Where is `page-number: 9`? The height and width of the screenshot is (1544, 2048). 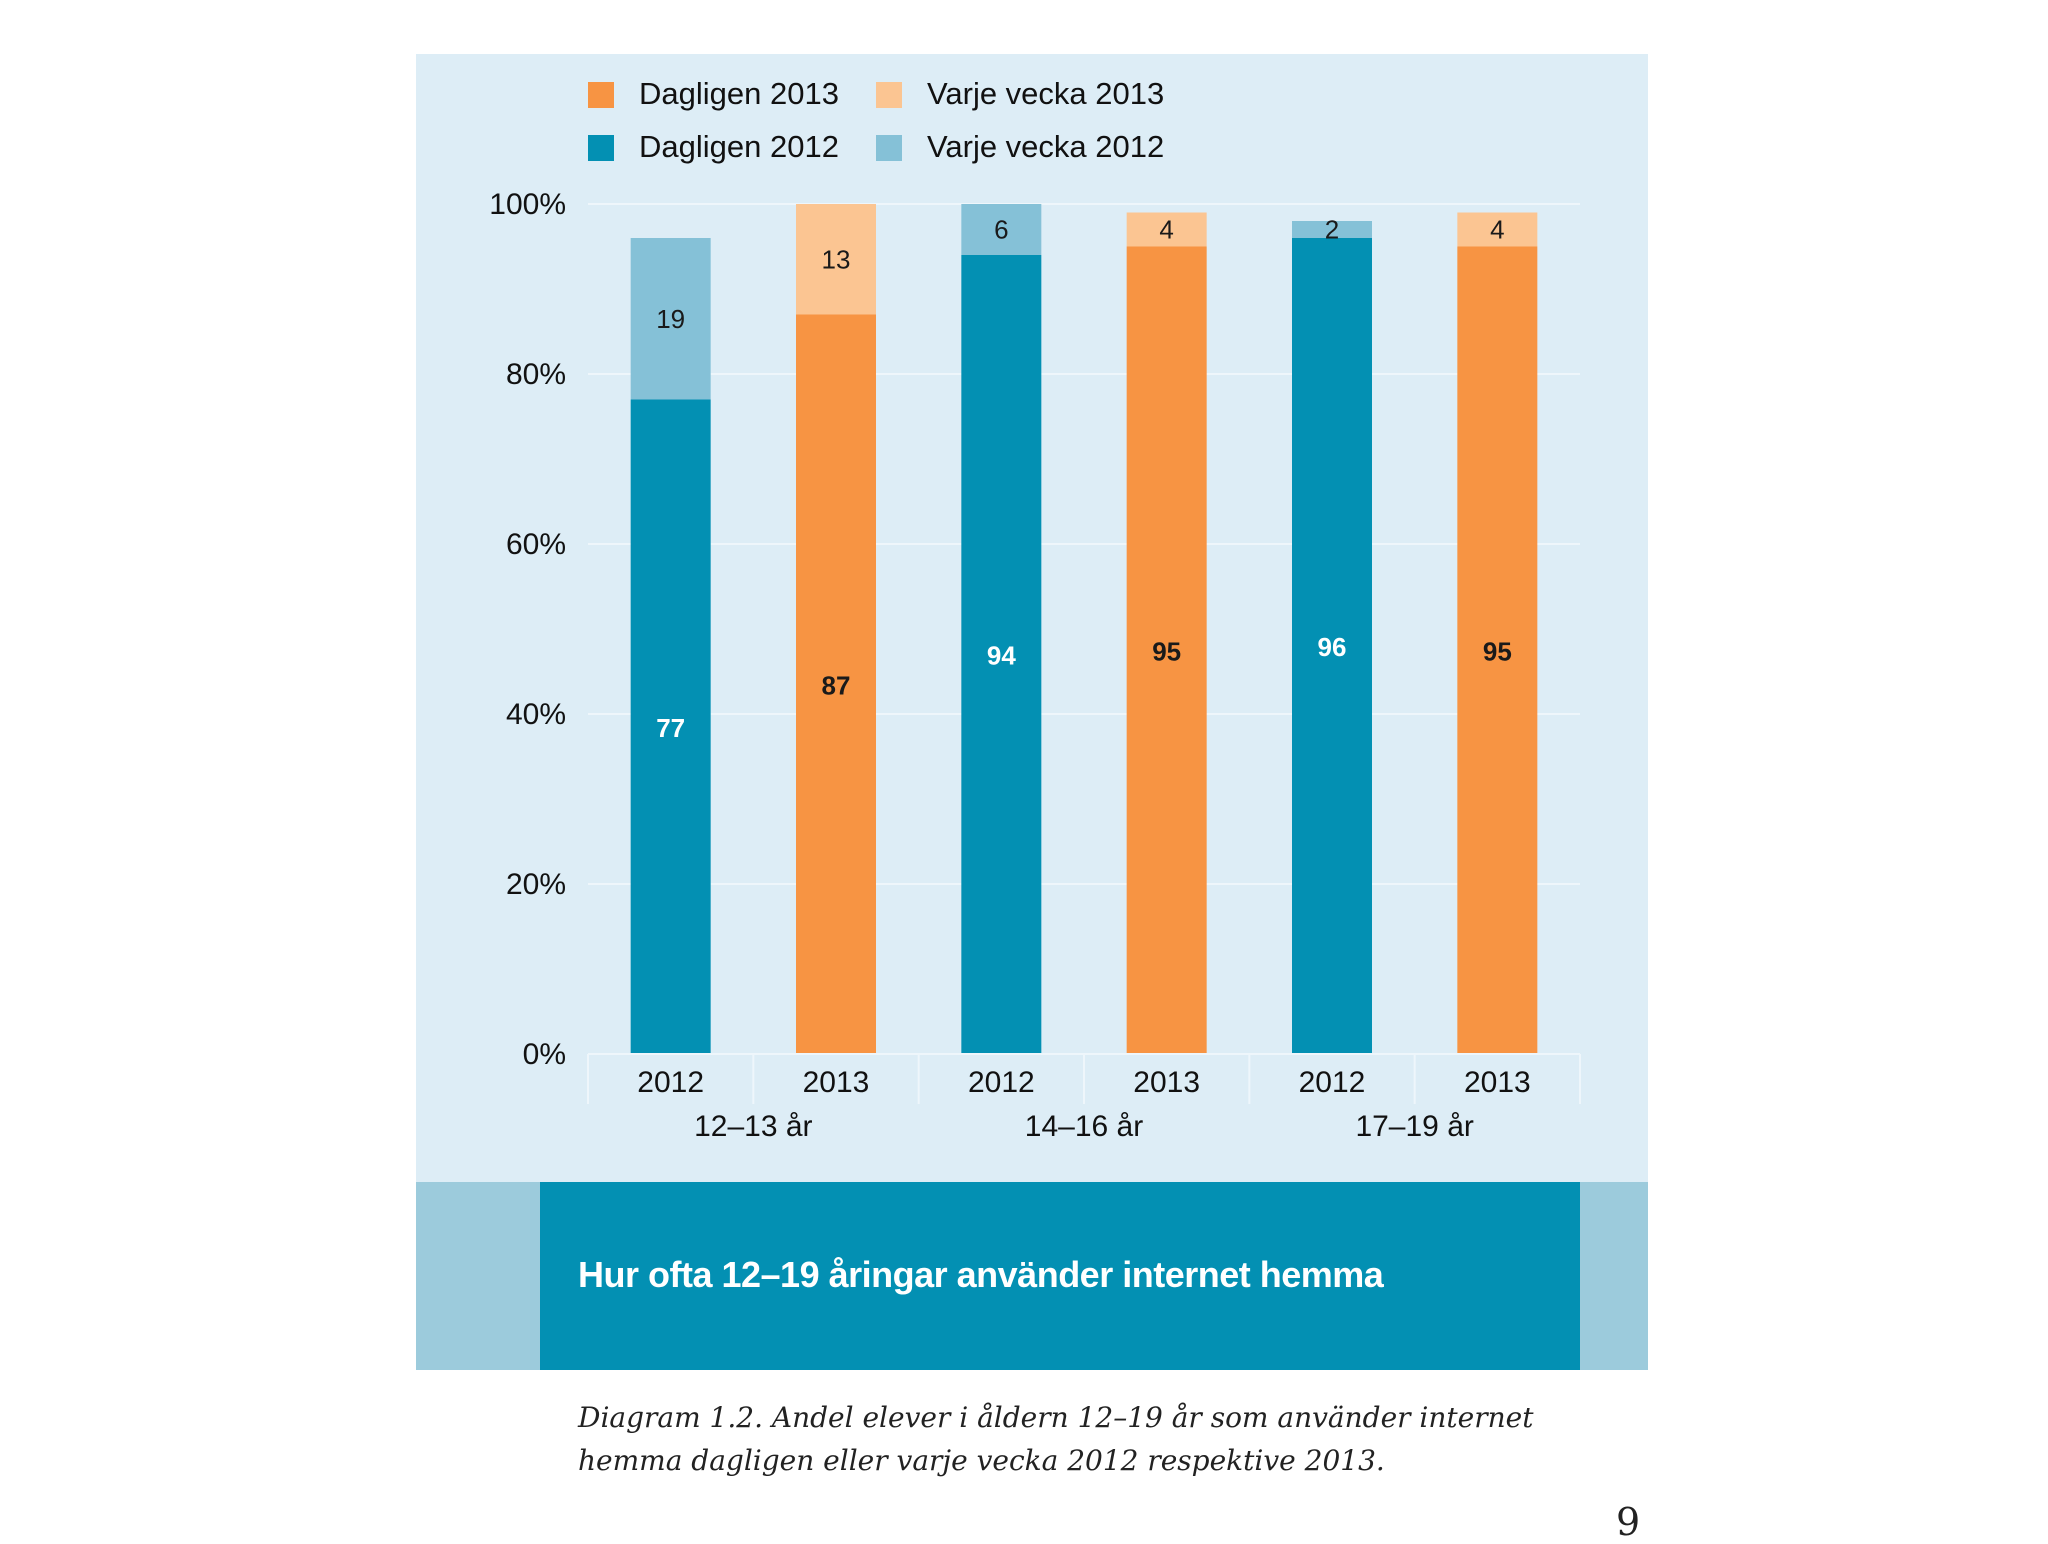 page-number: 9 is located at coordinates (1628, 1522).